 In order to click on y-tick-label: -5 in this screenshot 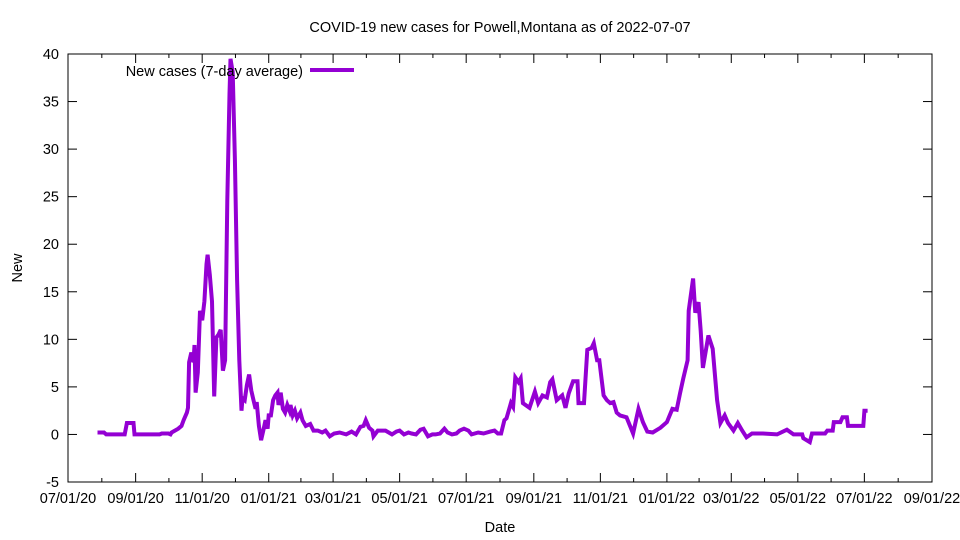, I will do `click(52, 483)`.